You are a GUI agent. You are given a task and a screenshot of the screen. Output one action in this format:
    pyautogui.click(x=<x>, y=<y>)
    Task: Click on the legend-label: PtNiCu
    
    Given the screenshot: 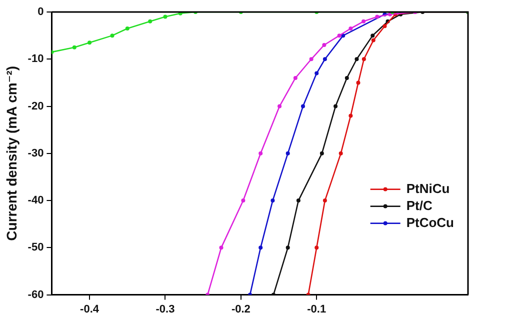 What is the action you would take?
    pyautogui.click(x=428, y=188)
    